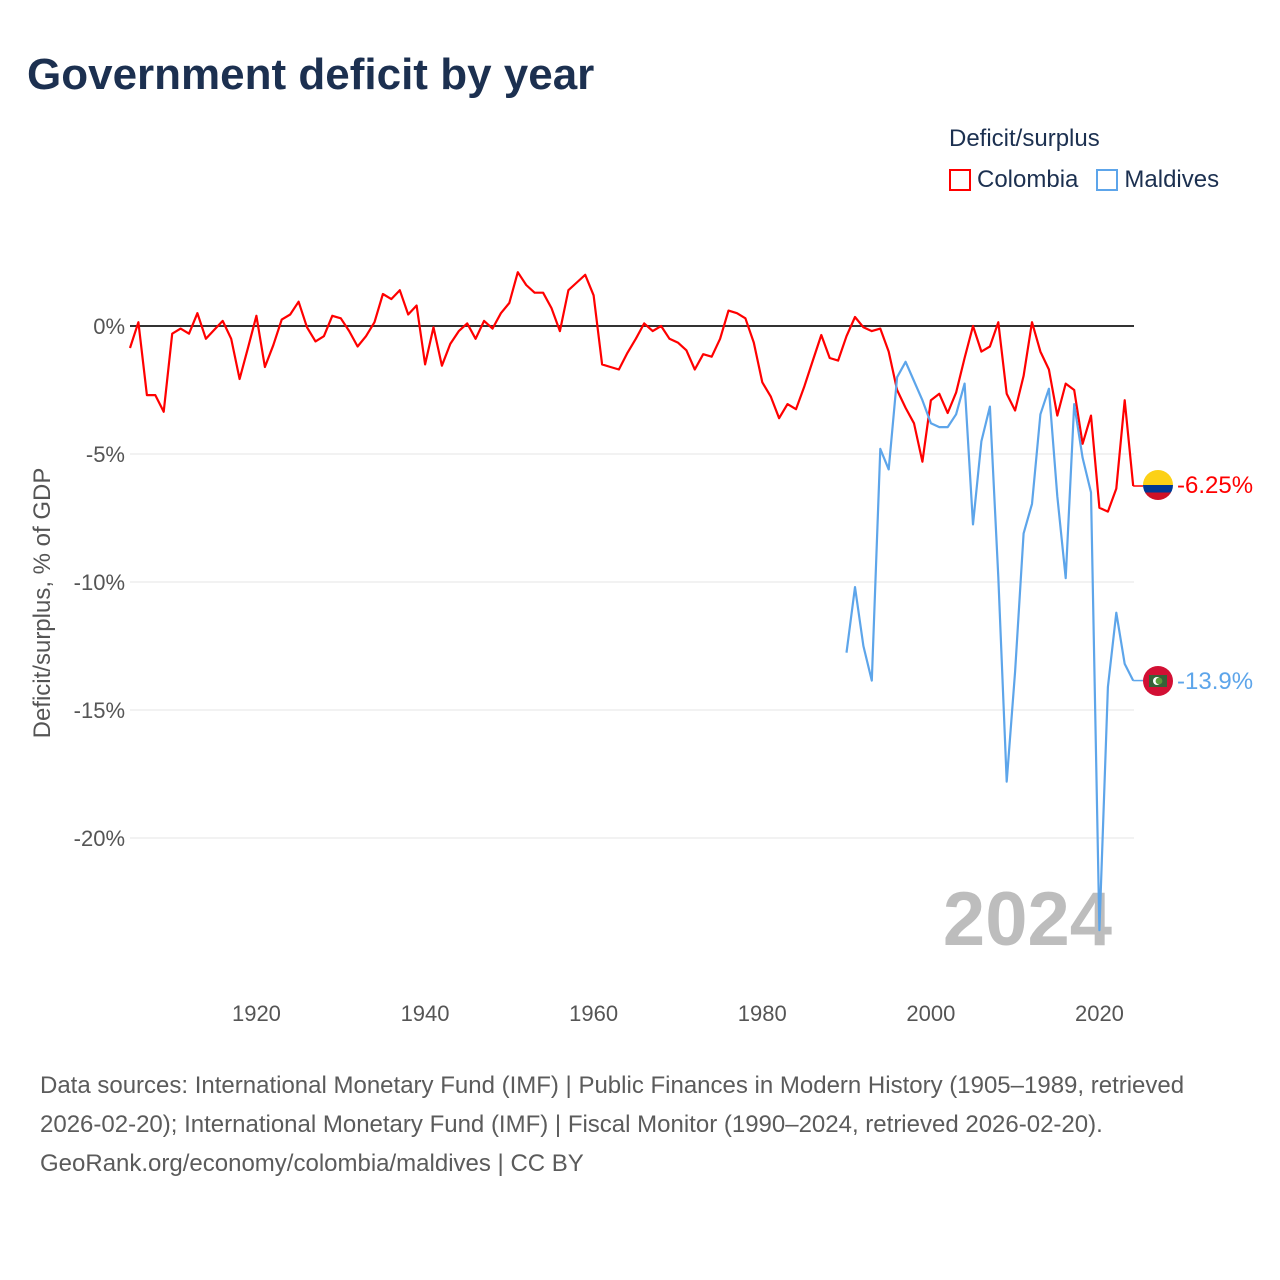 The height and width of the screenshot is (1280, 1280). I want to click on y-tick-label: -10%, so click(99, 582).